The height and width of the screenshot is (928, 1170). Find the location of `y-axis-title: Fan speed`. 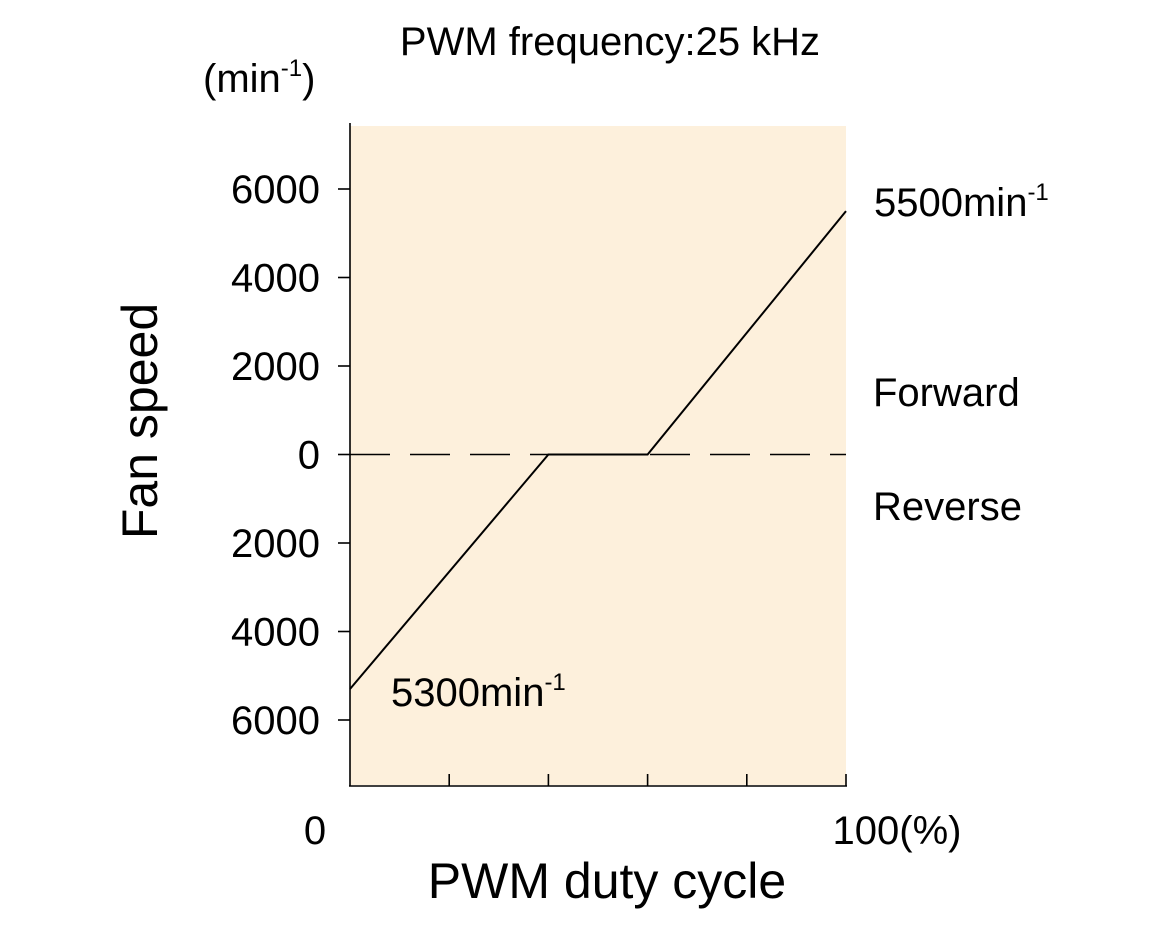

y-axis-title: Fan speed is located at coordinates (140, 421).